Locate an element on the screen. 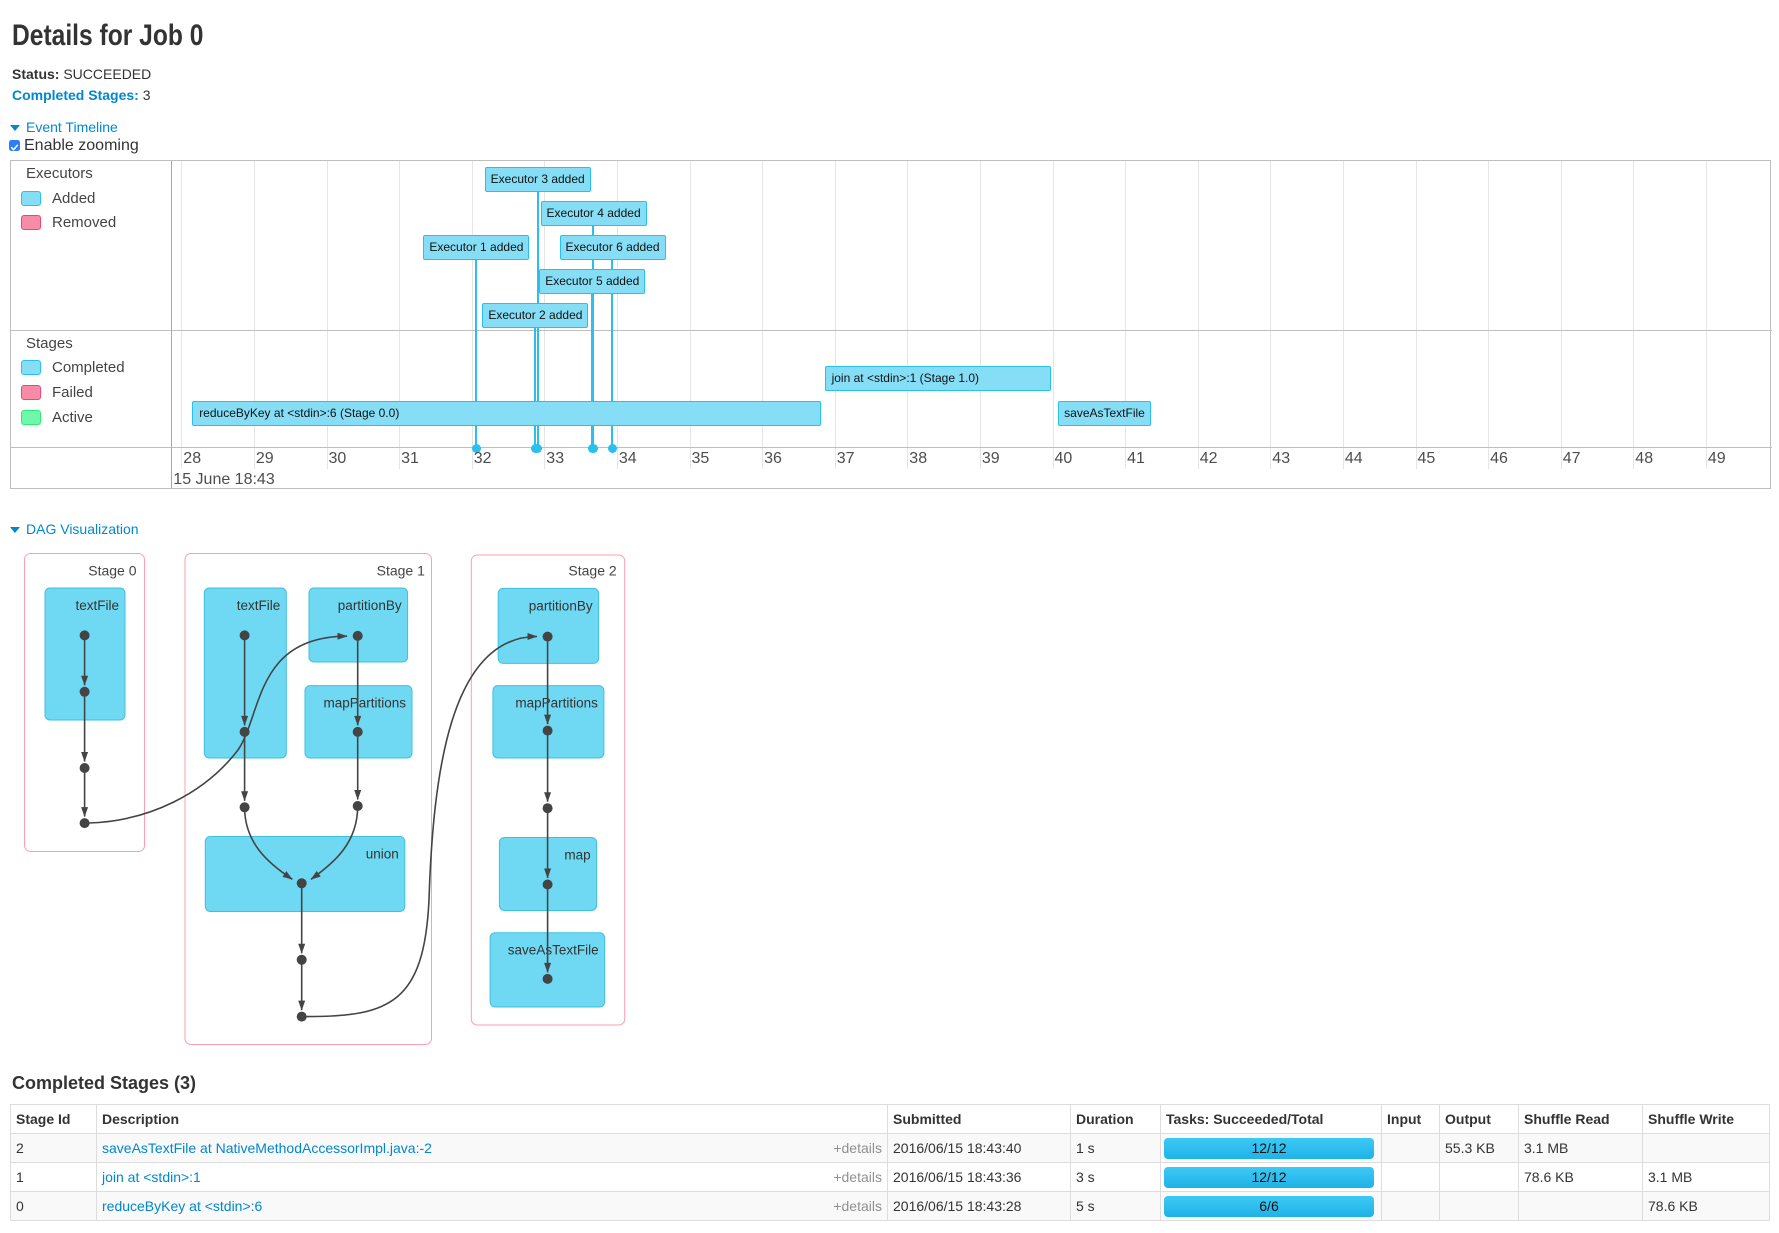 This screenshot has width=1779, height=1233. svg-text: saveAsTextFile is located at coordinates (553, 950).